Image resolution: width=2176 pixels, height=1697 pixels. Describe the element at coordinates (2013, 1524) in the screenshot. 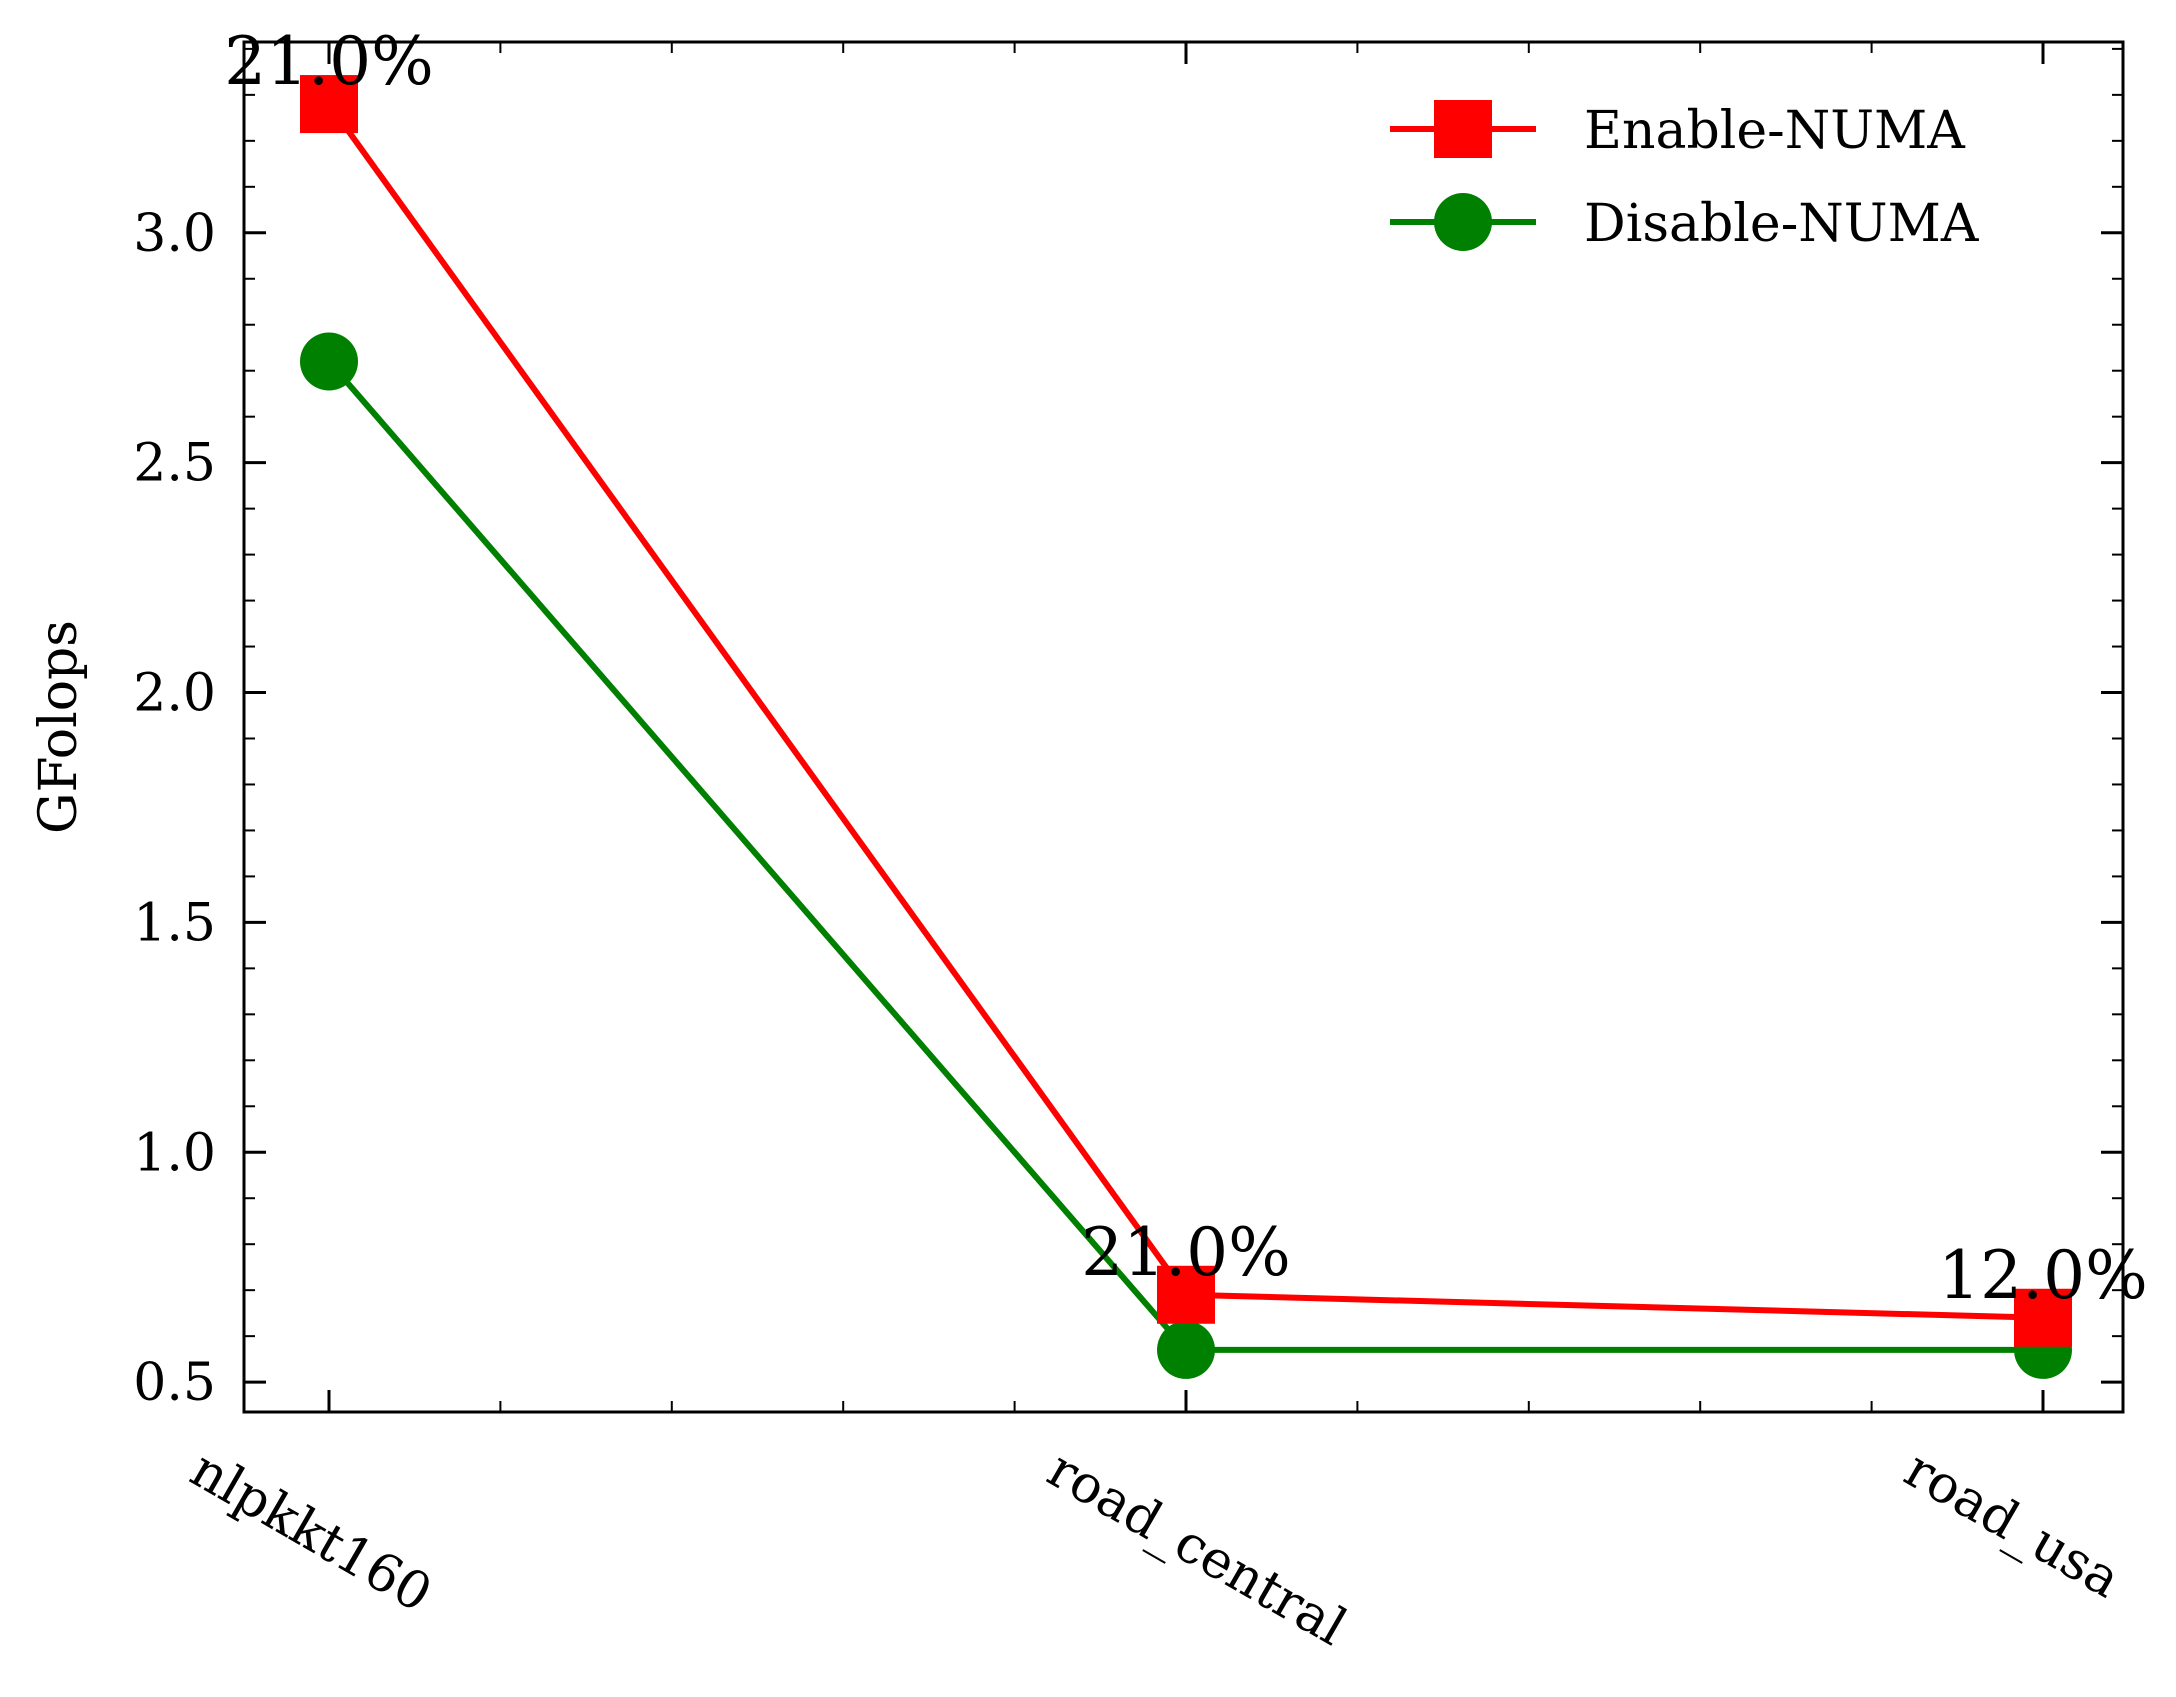

I see `x-tick-label: road_usa` at that location.